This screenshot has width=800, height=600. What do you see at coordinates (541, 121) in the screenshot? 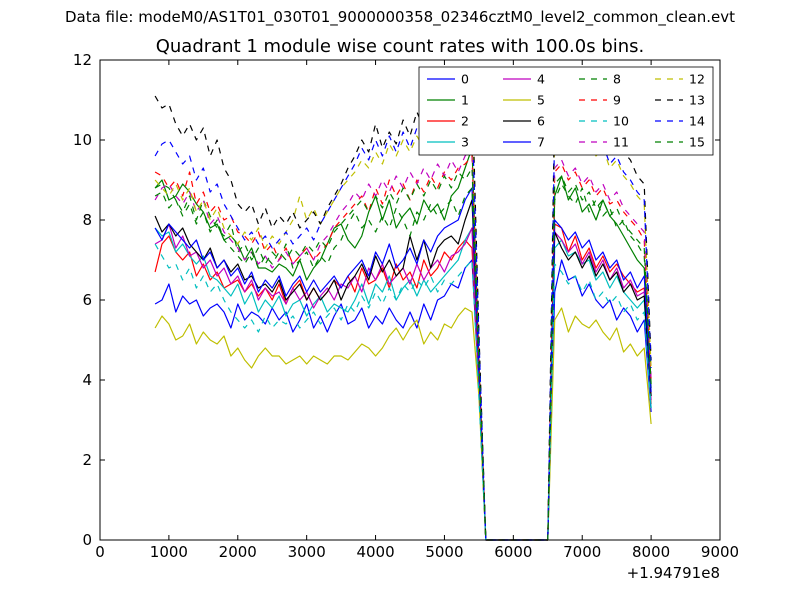
I see `legend-label-6: 6` at bounding box center [541, 121].